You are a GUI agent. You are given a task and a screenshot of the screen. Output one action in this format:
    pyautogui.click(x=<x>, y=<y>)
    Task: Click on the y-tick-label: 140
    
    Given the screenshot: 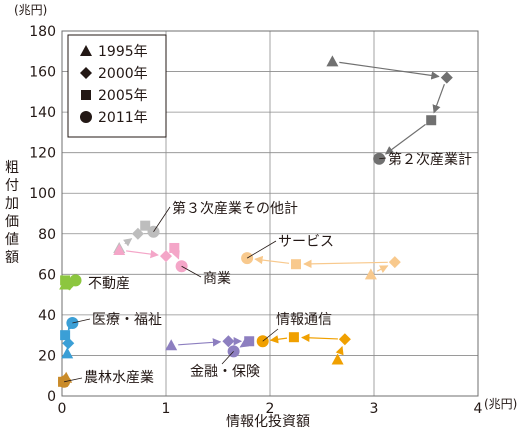 What is the action you would take?
    pyautogui.click(x=42, y=113)
    